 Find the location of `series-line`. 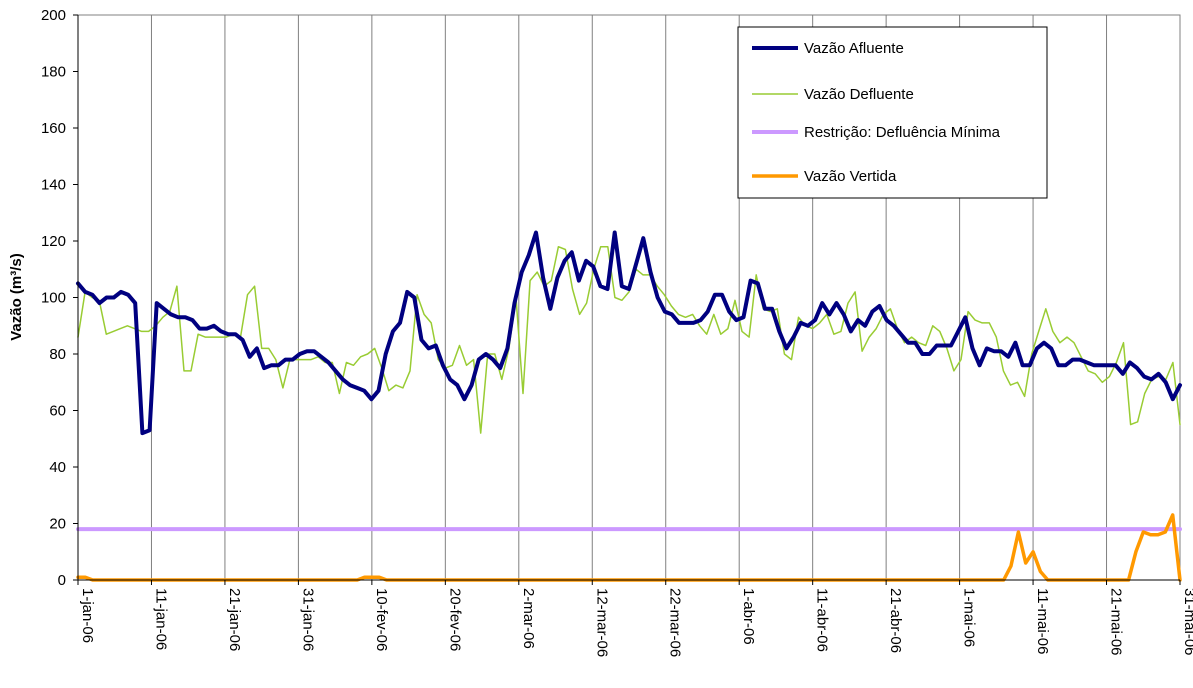

series-line is located at coordinates (629, 547).